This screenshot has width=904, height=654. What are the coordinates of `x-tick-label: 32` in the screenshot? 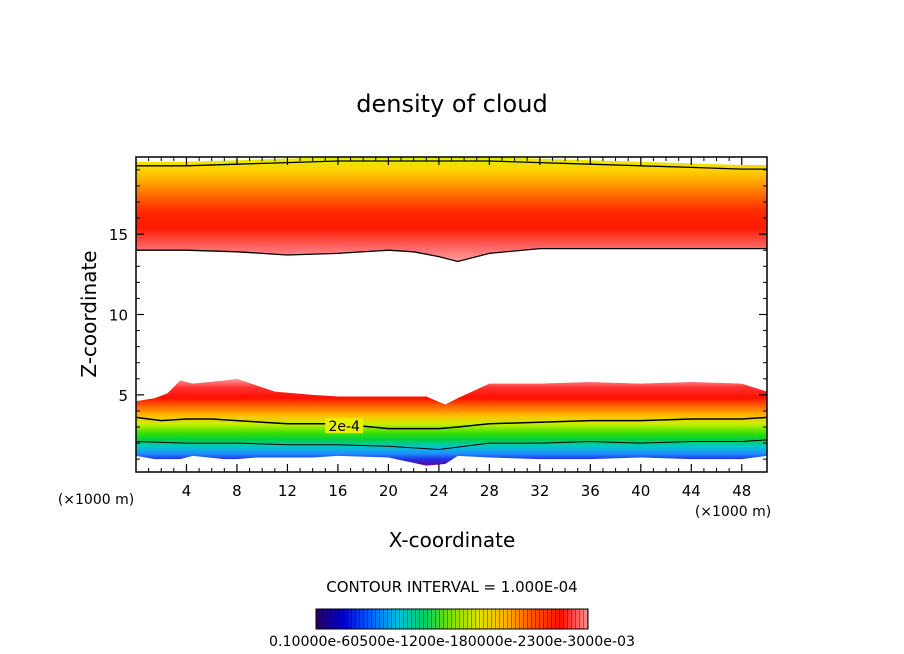 It's located at (539, 491).